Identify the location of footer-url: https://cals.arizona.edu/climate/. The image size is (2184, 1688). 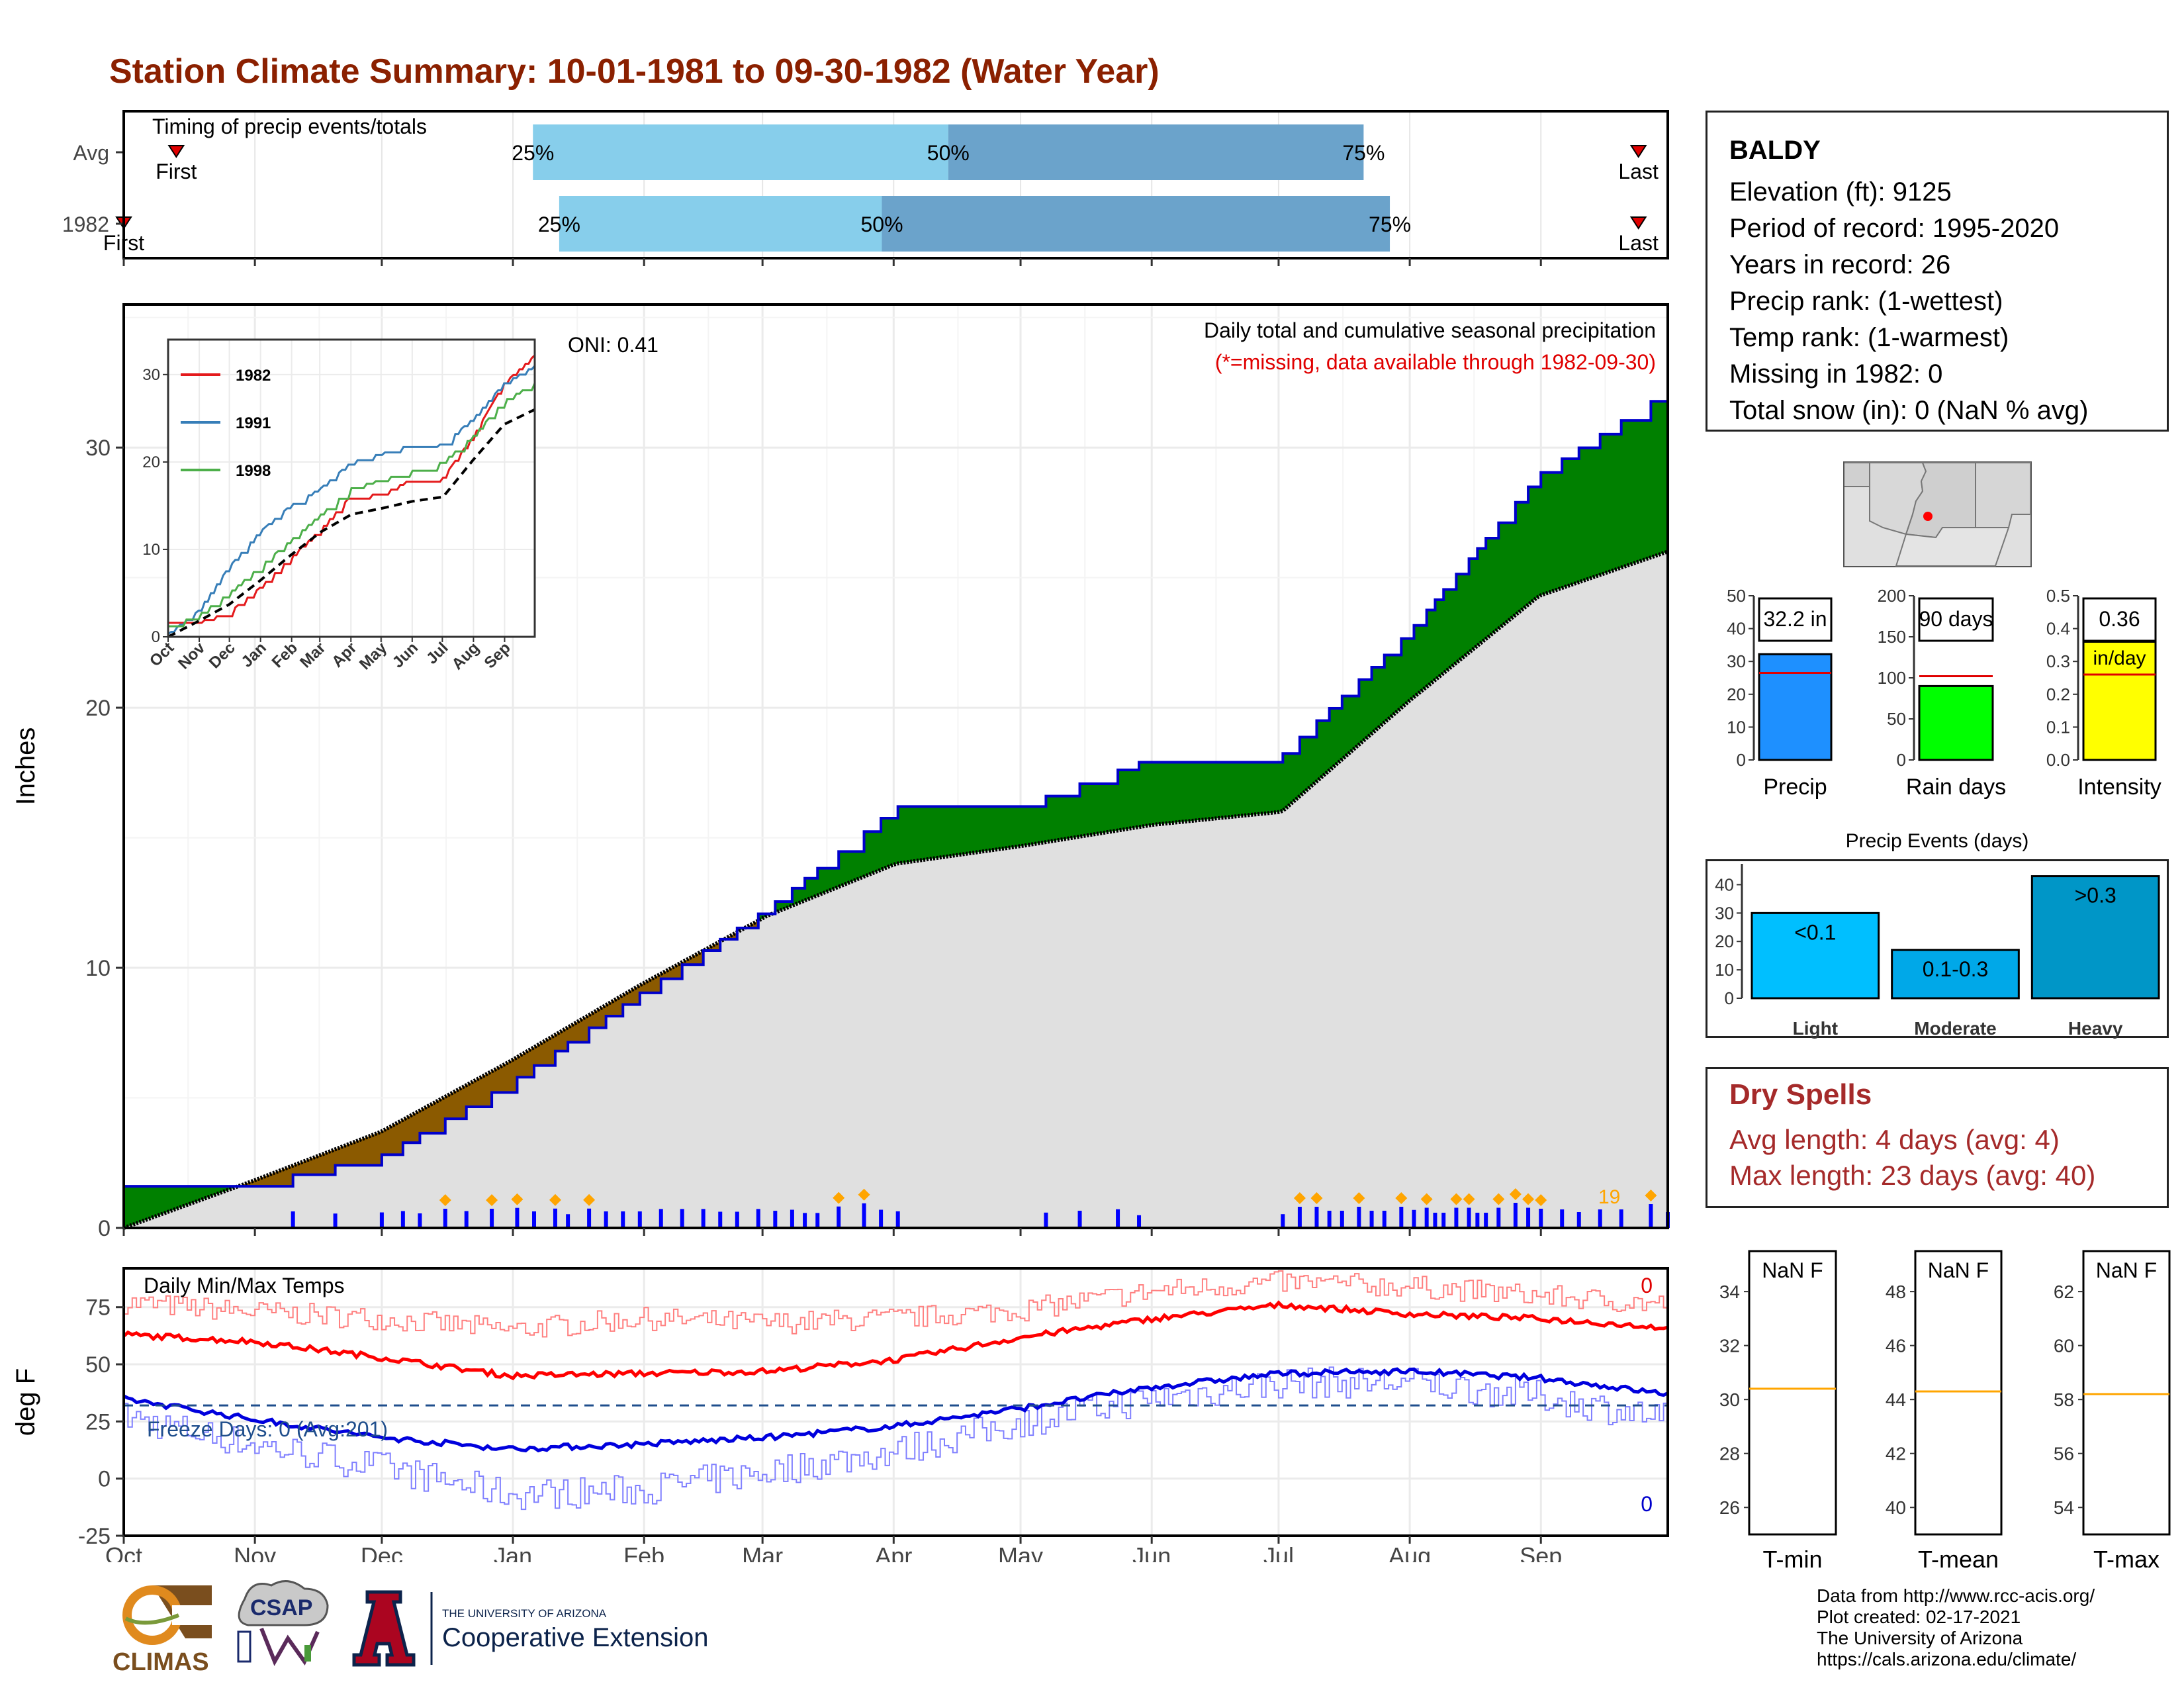
(1947, 1659).